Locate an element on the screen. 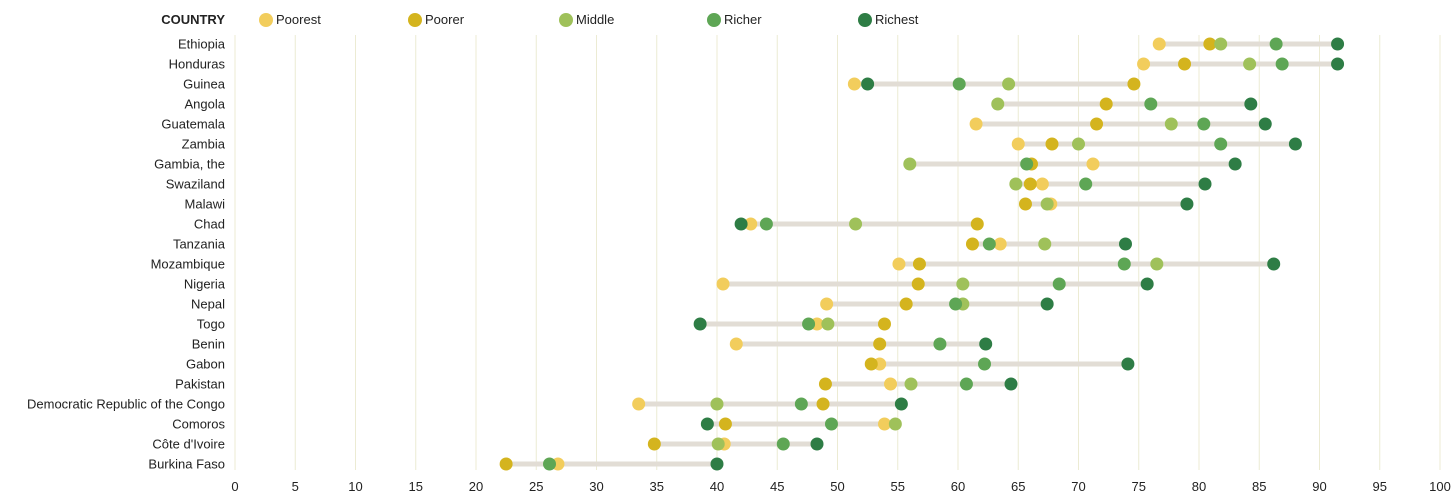 This screenshot has height=495, width=1454. country-row: Angola is located at coordinates (721, 104).